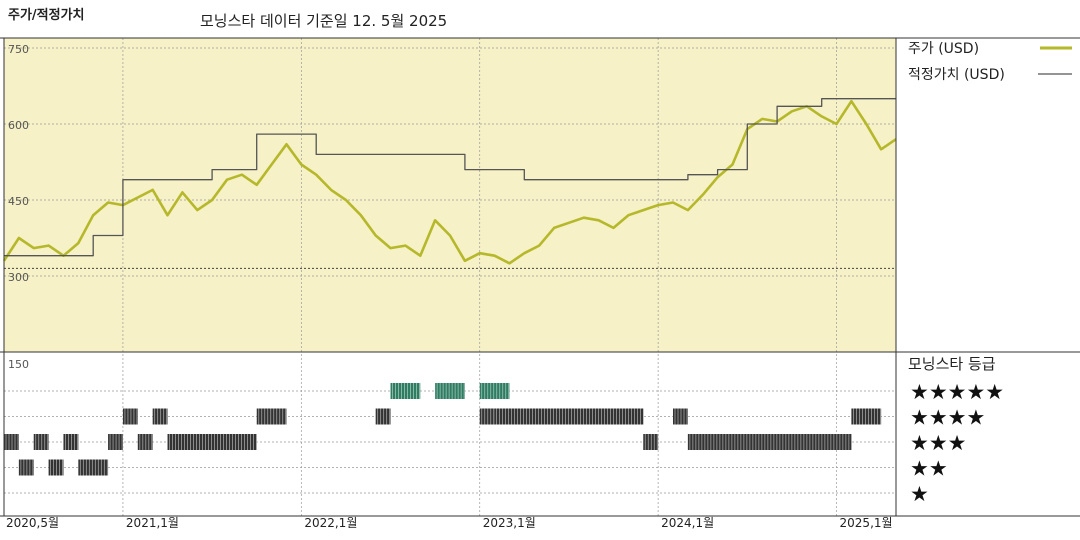 This screenshot has height=540, width=1080. Describe the element at coordinates (509, 523) in the screenshot. I see `x-tick-label: 2023,1월` at that location.